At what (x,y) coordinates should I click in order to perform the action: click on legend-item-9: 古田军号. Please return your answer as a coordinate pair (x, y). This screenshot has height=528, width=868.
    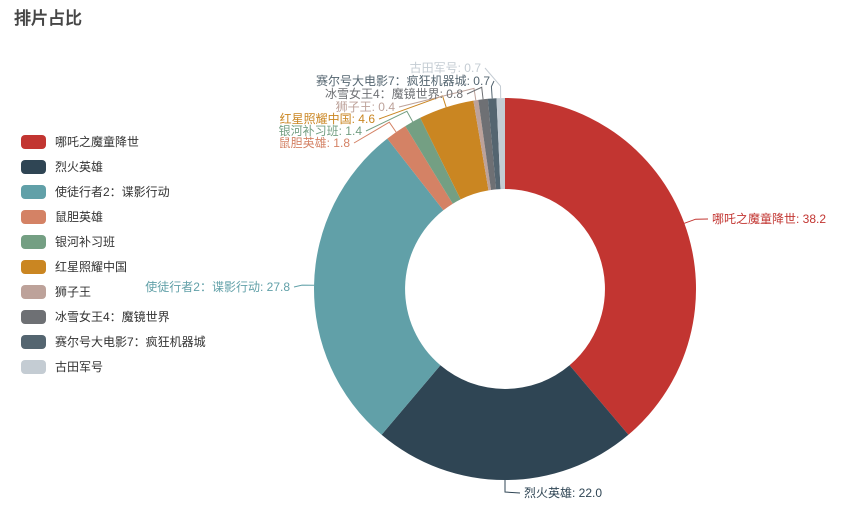
    Looking at the image, I should click on (113, 367).